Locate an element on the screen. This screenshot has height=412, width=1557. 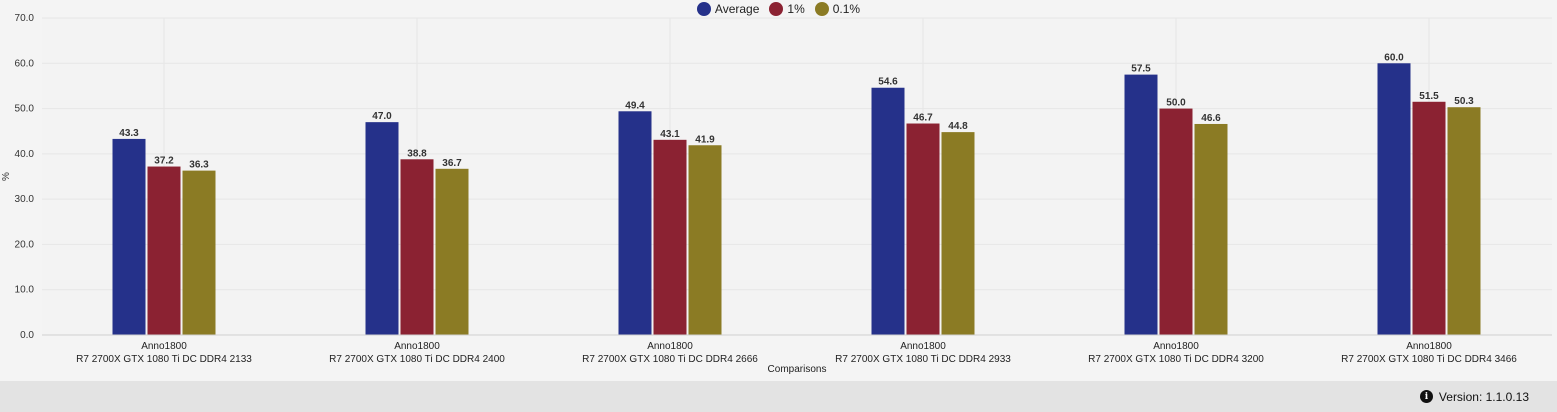
data-label: 38.8 is located at coordinates (417, 153).